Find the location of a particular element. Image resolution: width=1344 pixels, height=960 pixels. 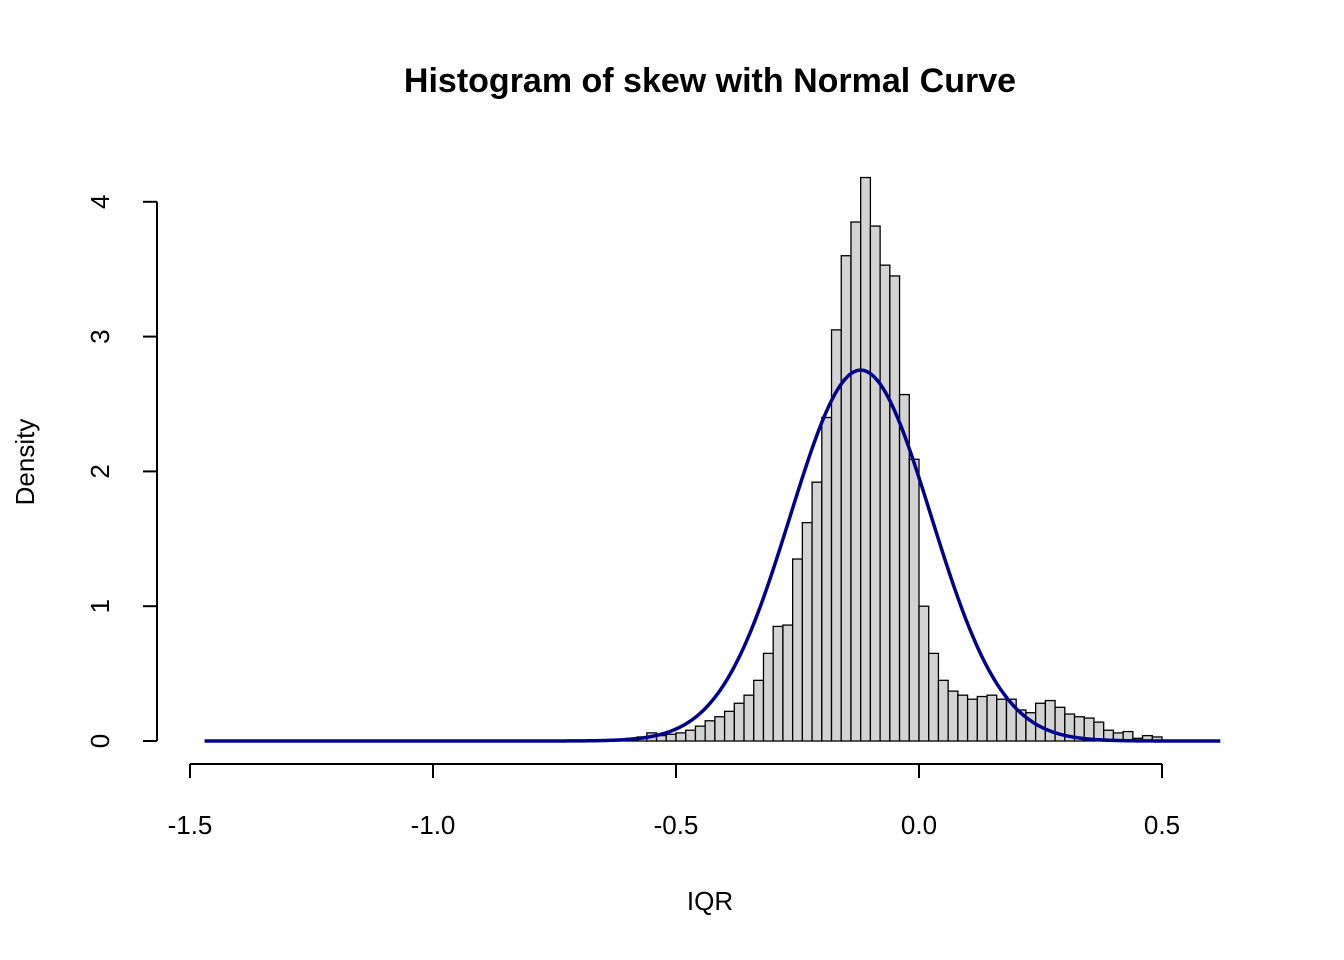

x-tick-label: -1.5 is located at coordinates (190, 825).